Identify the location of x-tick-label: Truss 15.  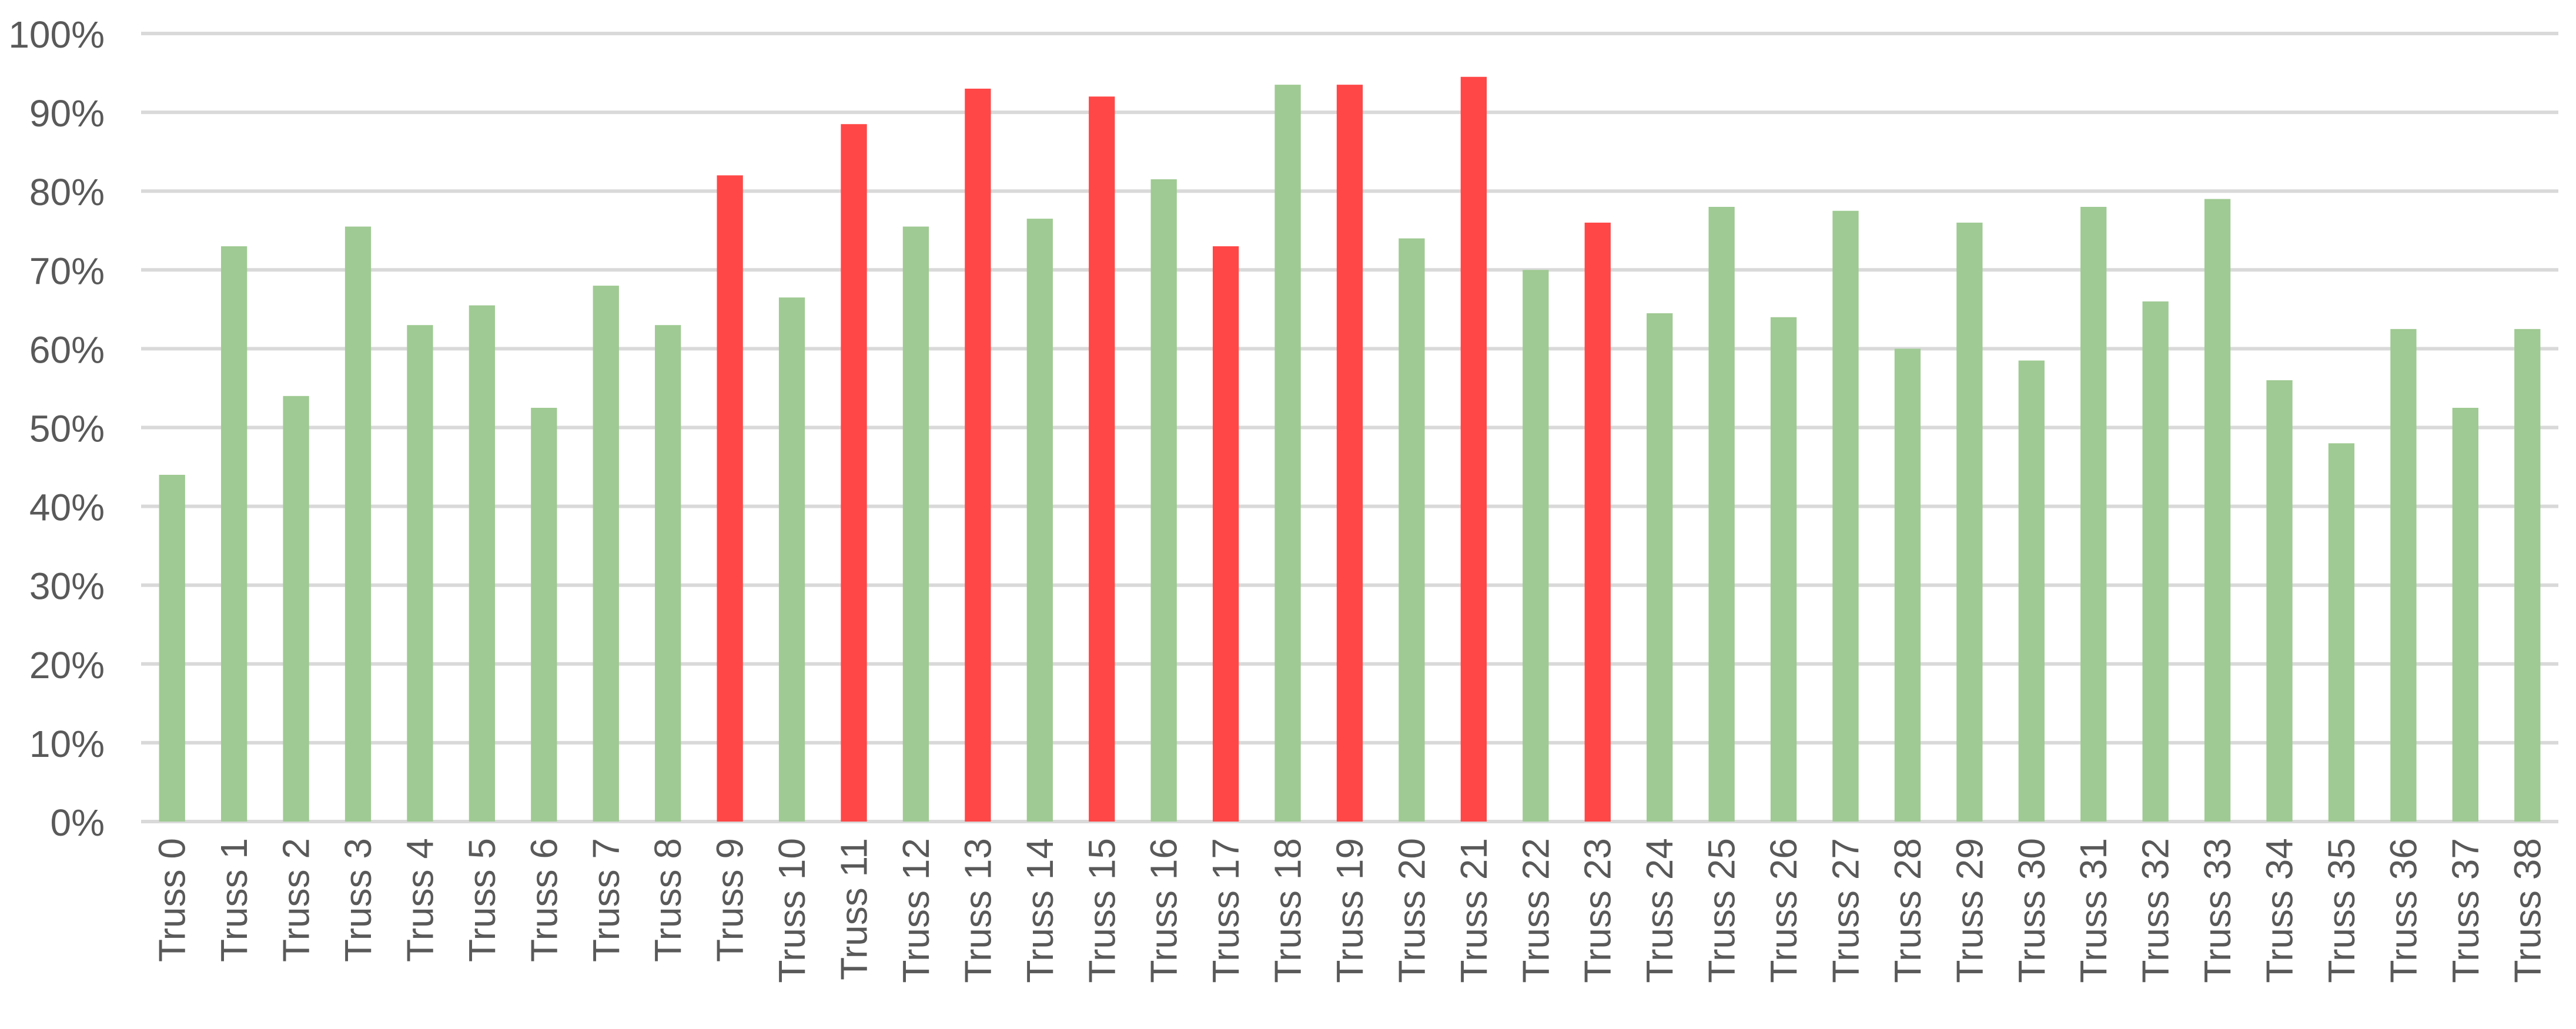
(1101, 910).